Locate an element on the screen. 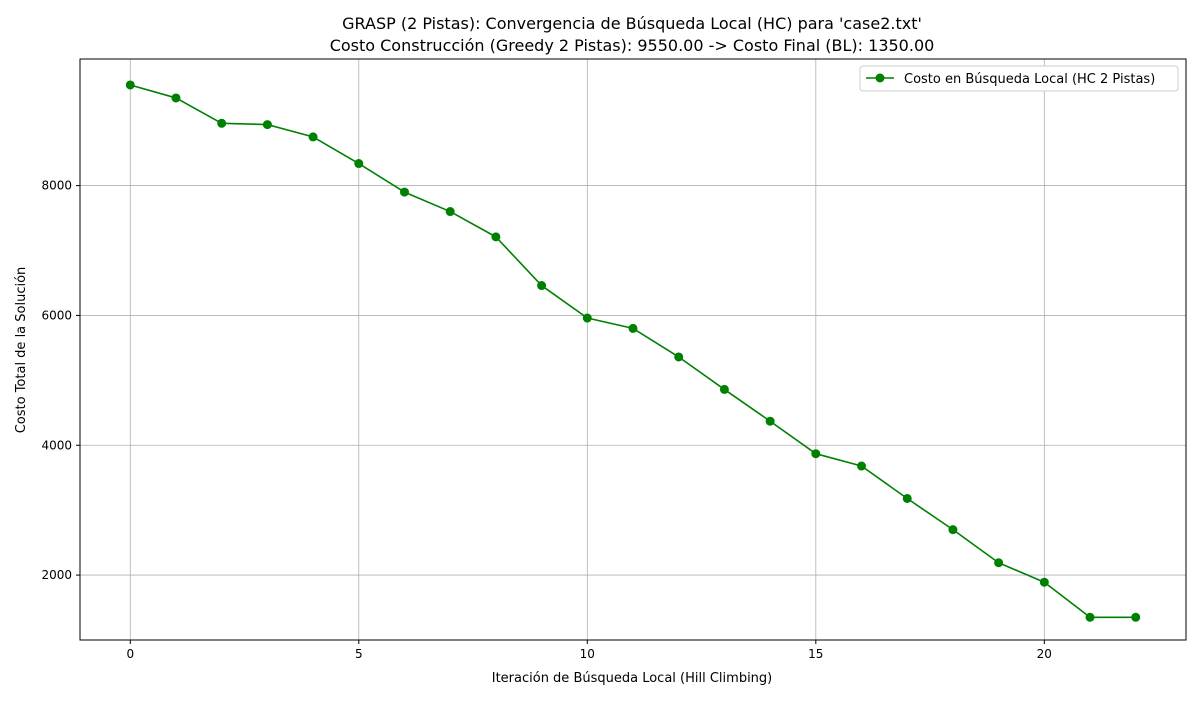  y-tick-label: 8000 is located at coordinates (56, 186).